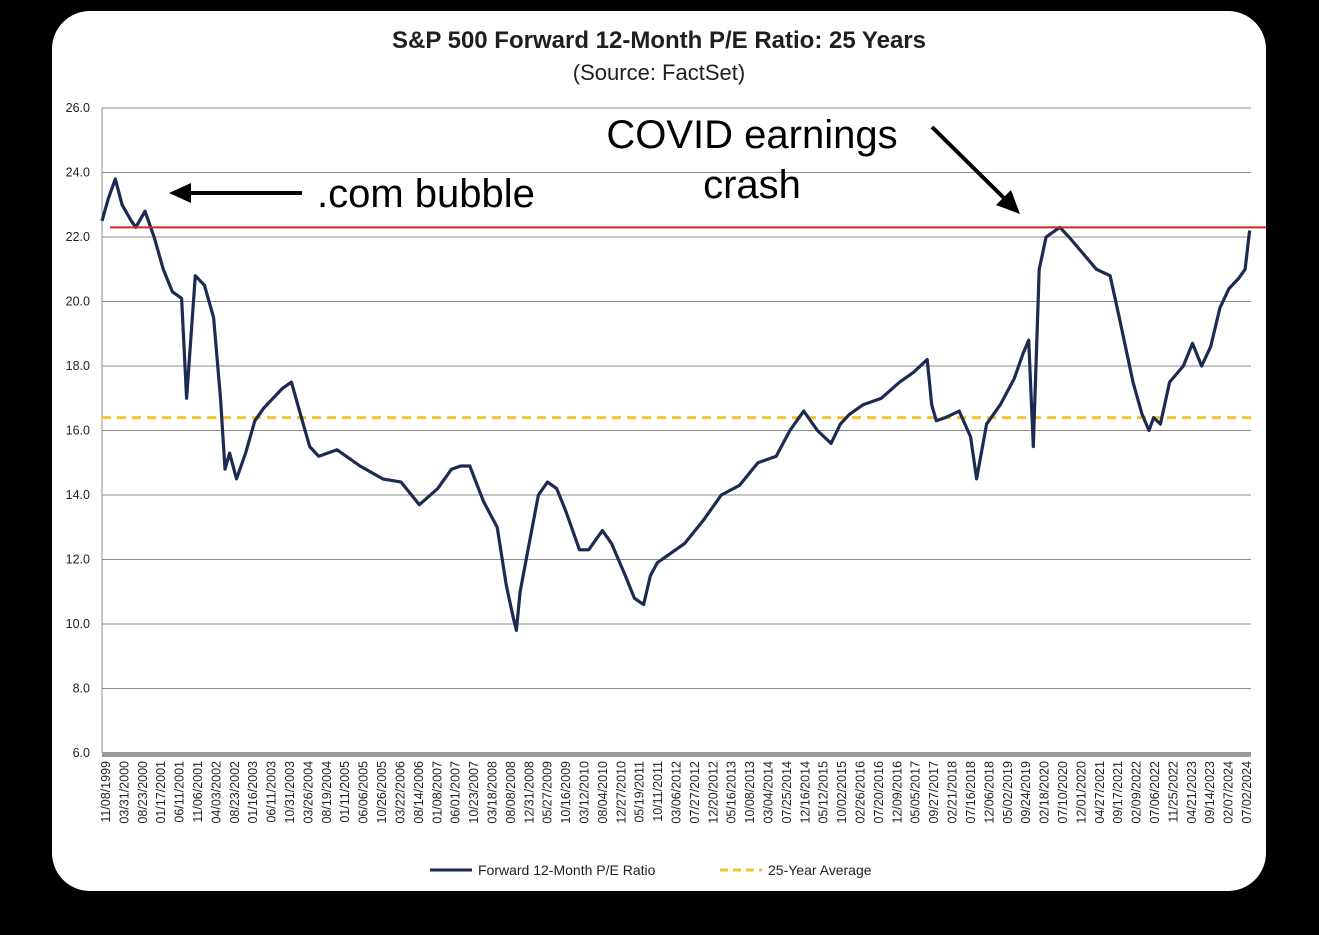 The height and width of the screenshot is (935, 1319). What do you see at coordinates (78, 173) in the screenshot?
I see `y-tick-label: 24.0` at bounding box center [78, 173].